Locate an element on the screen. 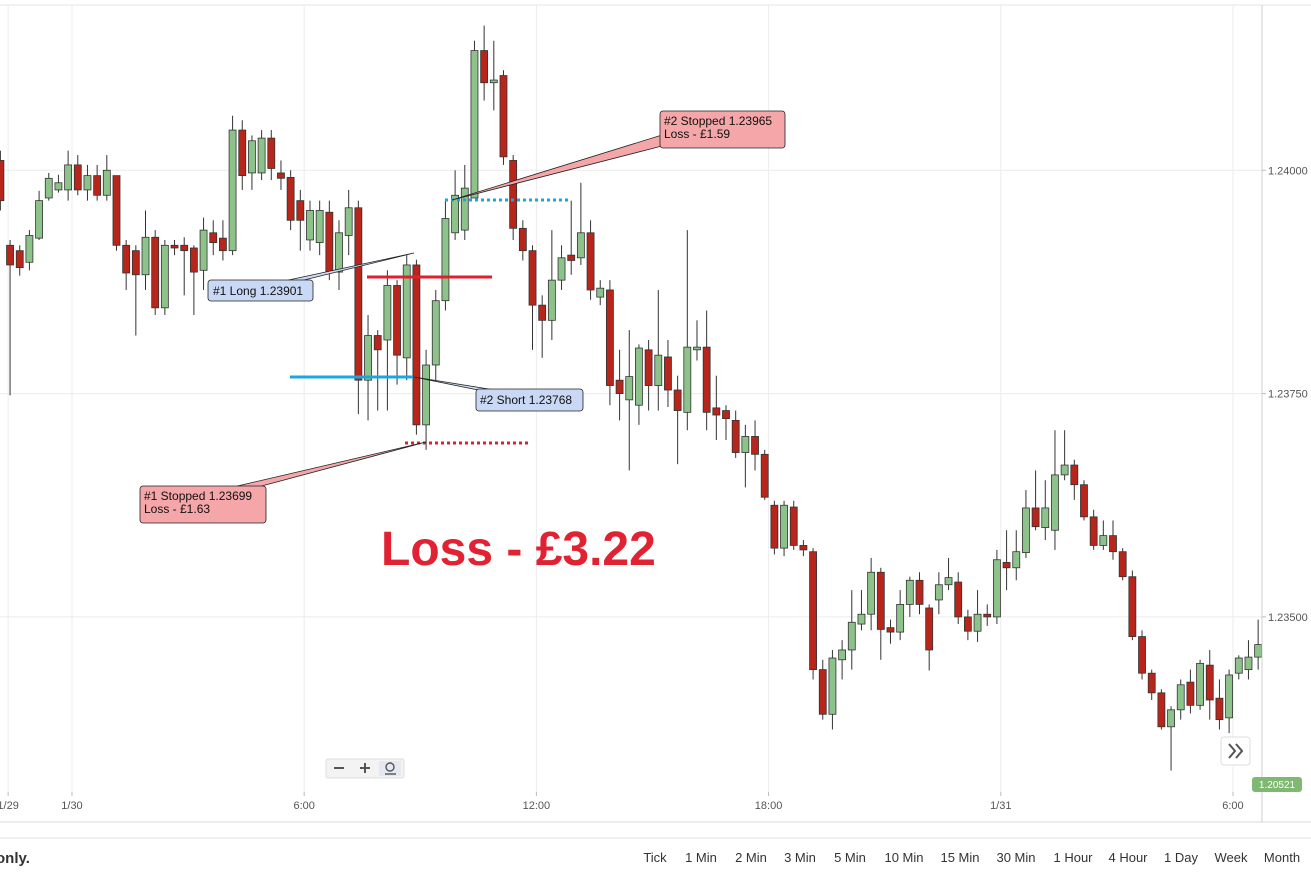 Image resolution: width=1311 pixels, height=875 pixels. callout-long: #1 Long 1.23901 is located at coordinates (311, 277).